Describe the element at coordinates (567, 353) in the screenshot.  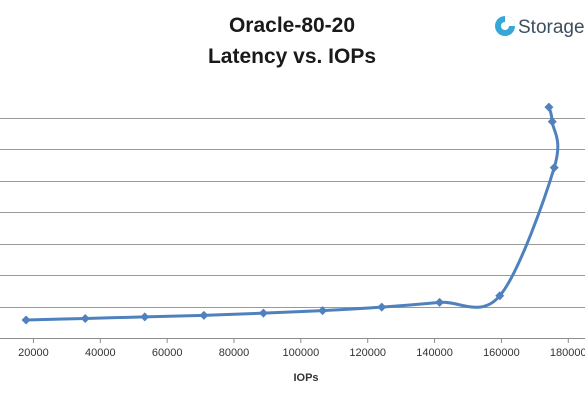
I see `x-tick-label: 180000` at that location.